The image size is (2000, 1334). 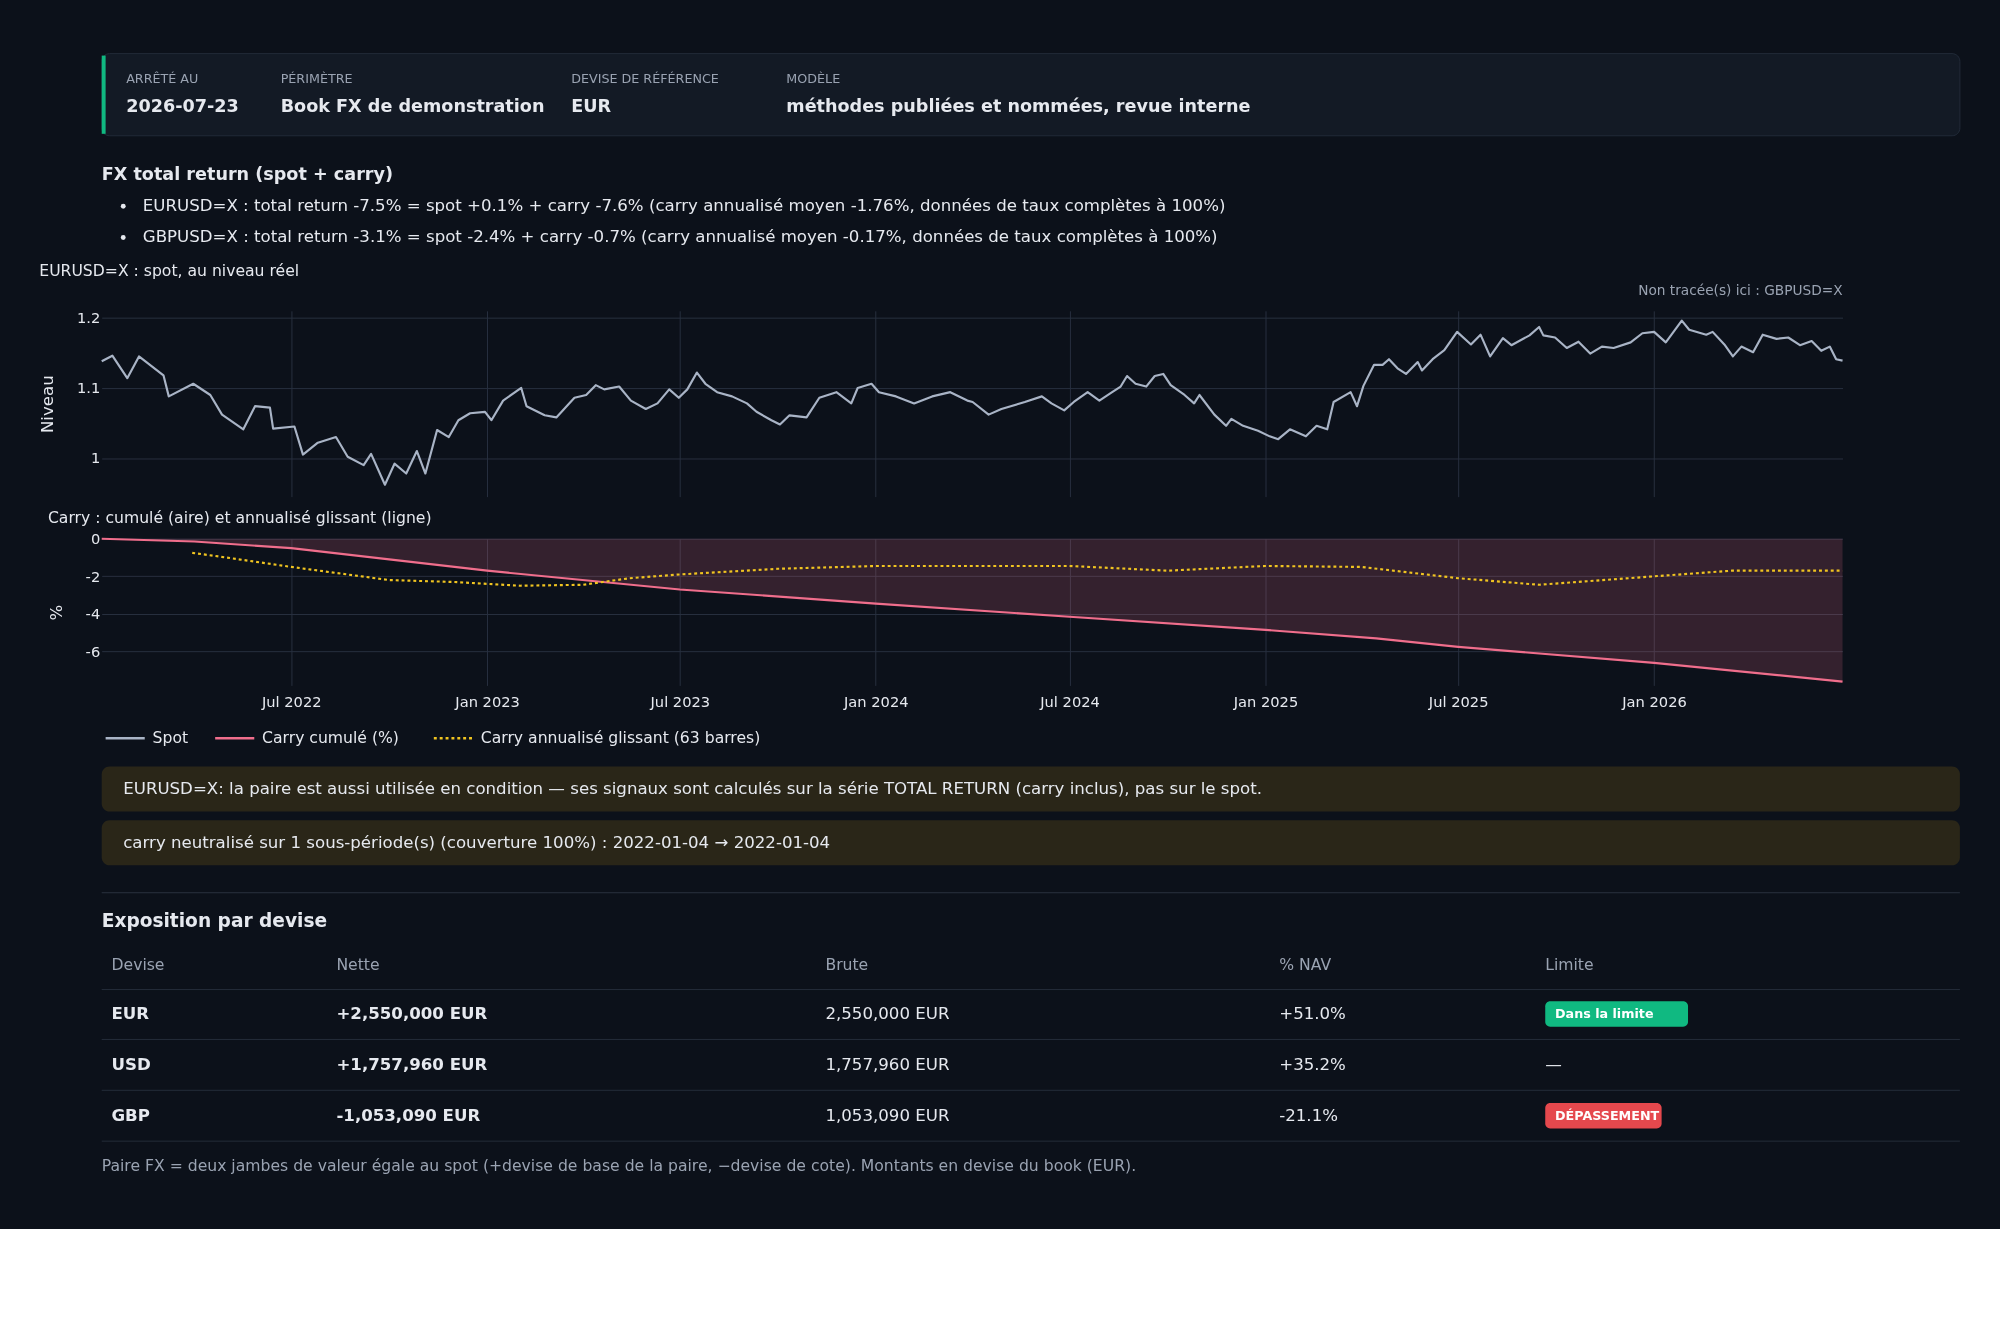 I want to click on text: Dans la limite, so click(x=1604, y=1013).